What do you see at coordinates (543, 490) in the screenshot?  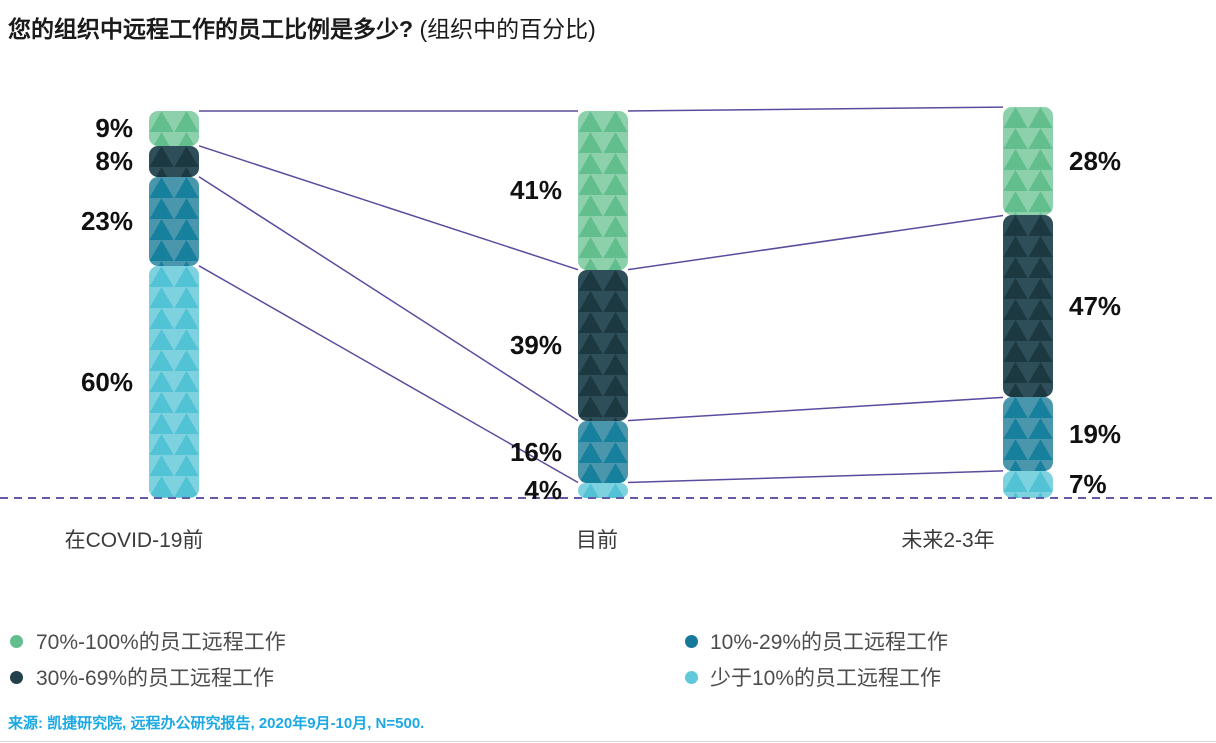 I see `value-label-col2-s4: 4%` at bounding box center [543, 490].